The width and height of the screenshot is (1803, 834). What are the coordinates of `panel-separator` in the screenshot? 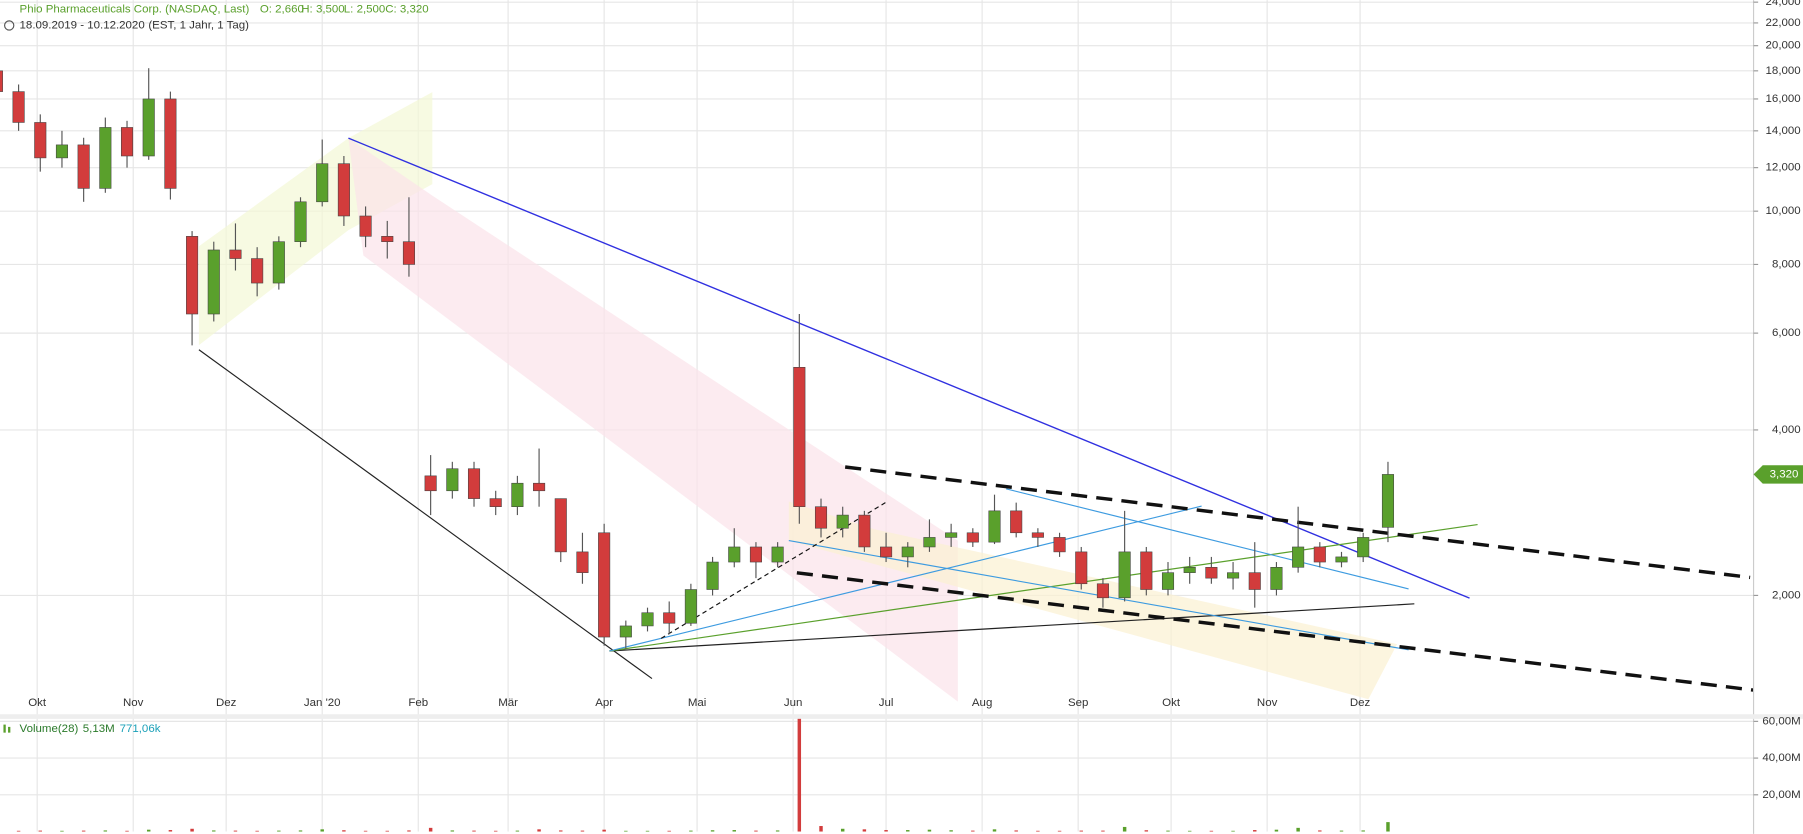 It's located at (901, 716).